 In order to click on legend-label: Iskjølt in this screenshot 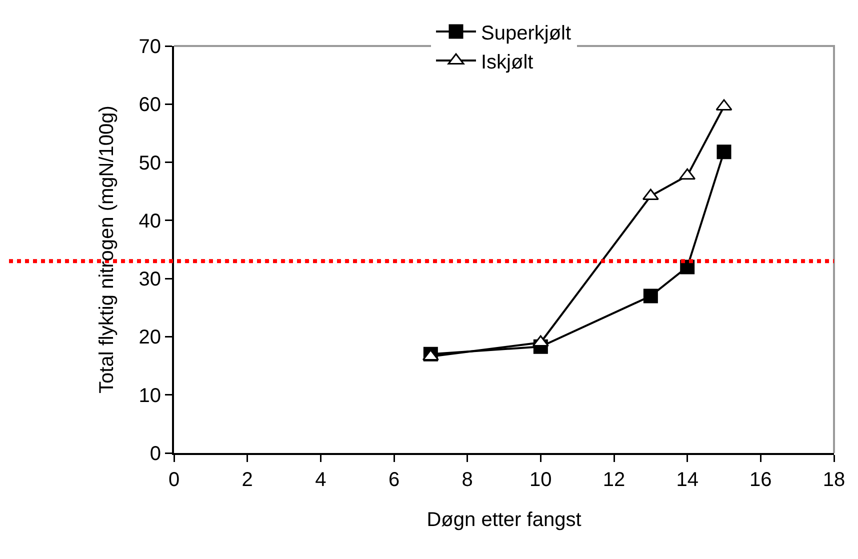, I will do `click(507, 62)`.